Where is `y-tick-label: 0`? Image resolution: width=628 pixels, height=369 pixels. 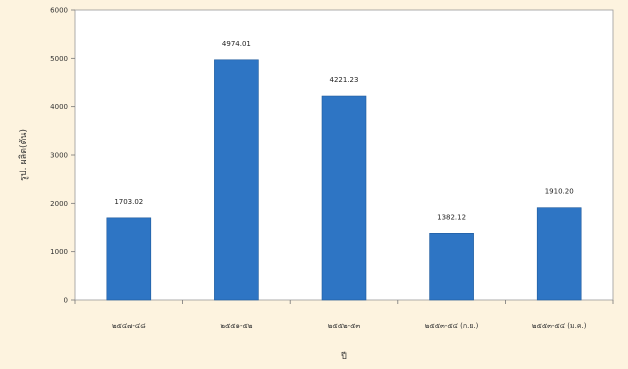 y-tick-label: 0 is located at coordinates (66, 301).